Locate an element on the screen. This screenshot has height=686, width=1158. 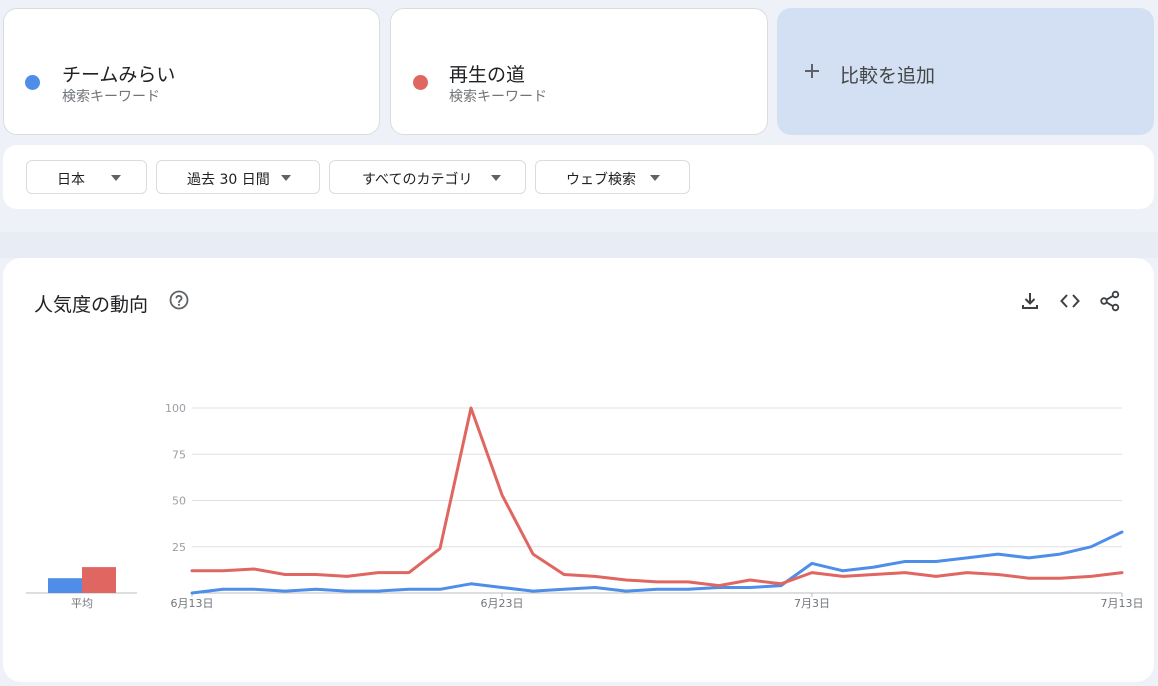
embed-icon is located at coordinates (1070, 301).